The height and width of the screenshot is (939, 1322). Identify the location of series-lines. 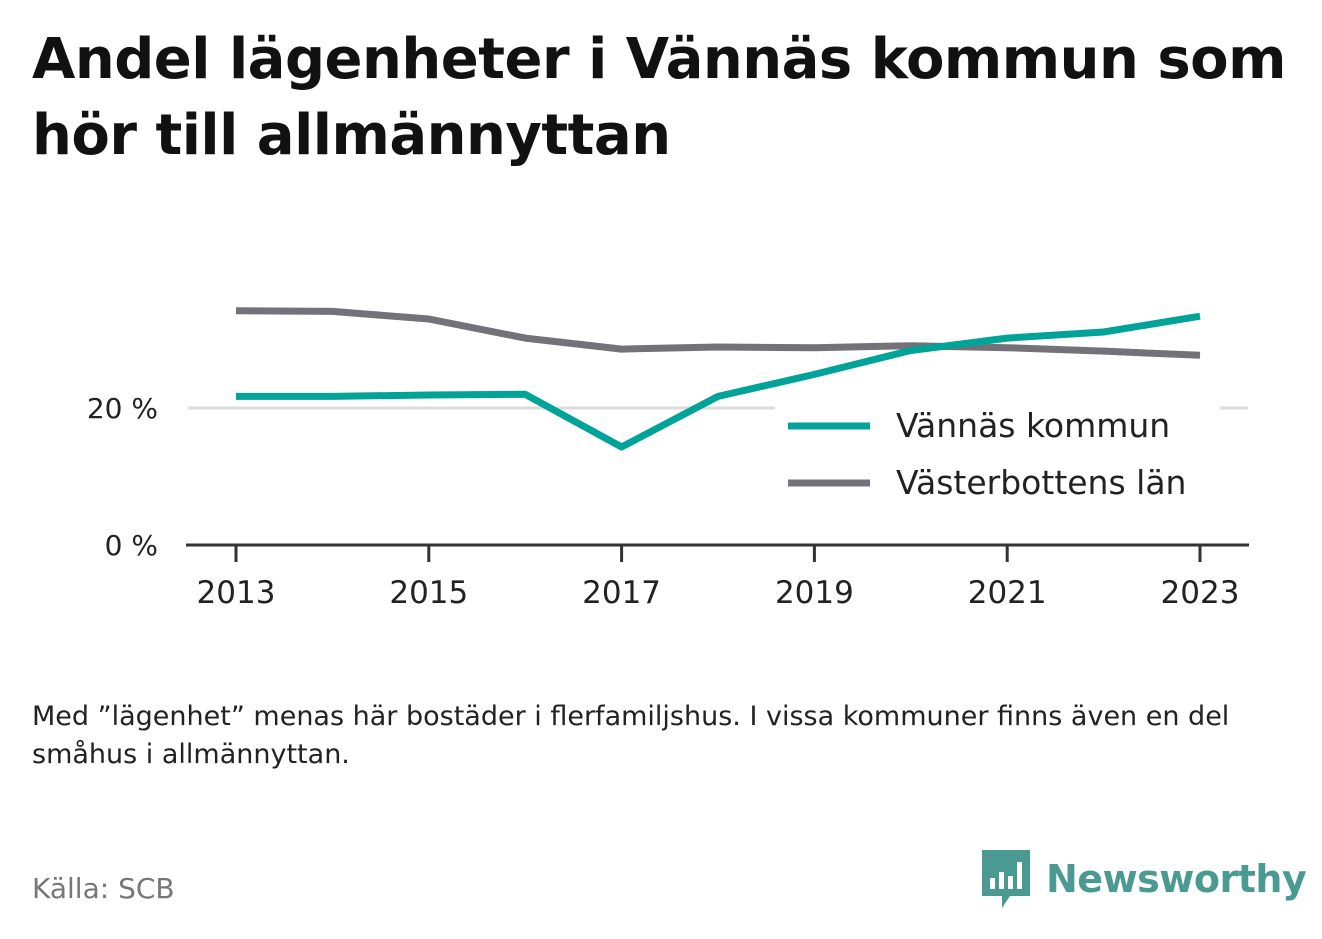
(718, 379).